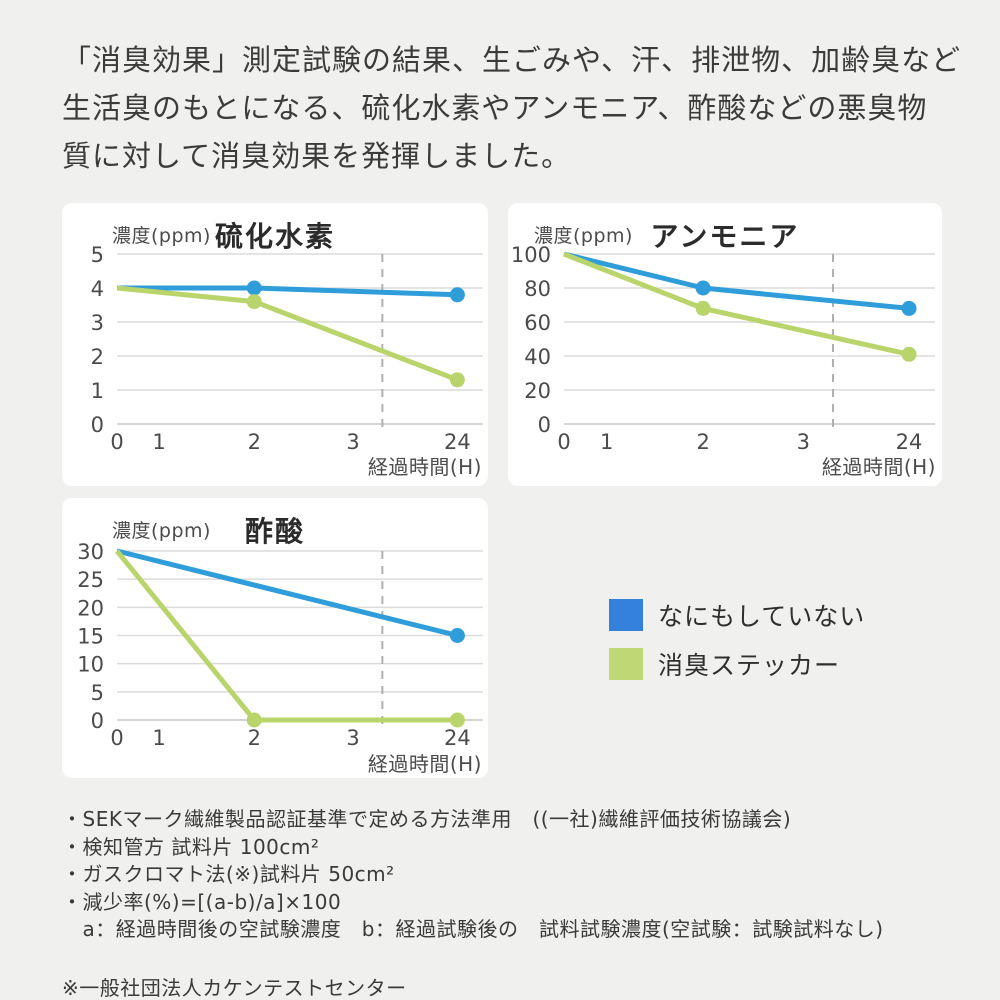 The image size is (1000, 1000). Describe the element at coordinates (537, 323) in the screenshot. I see `y-axis-tick-label: 60` at that location.